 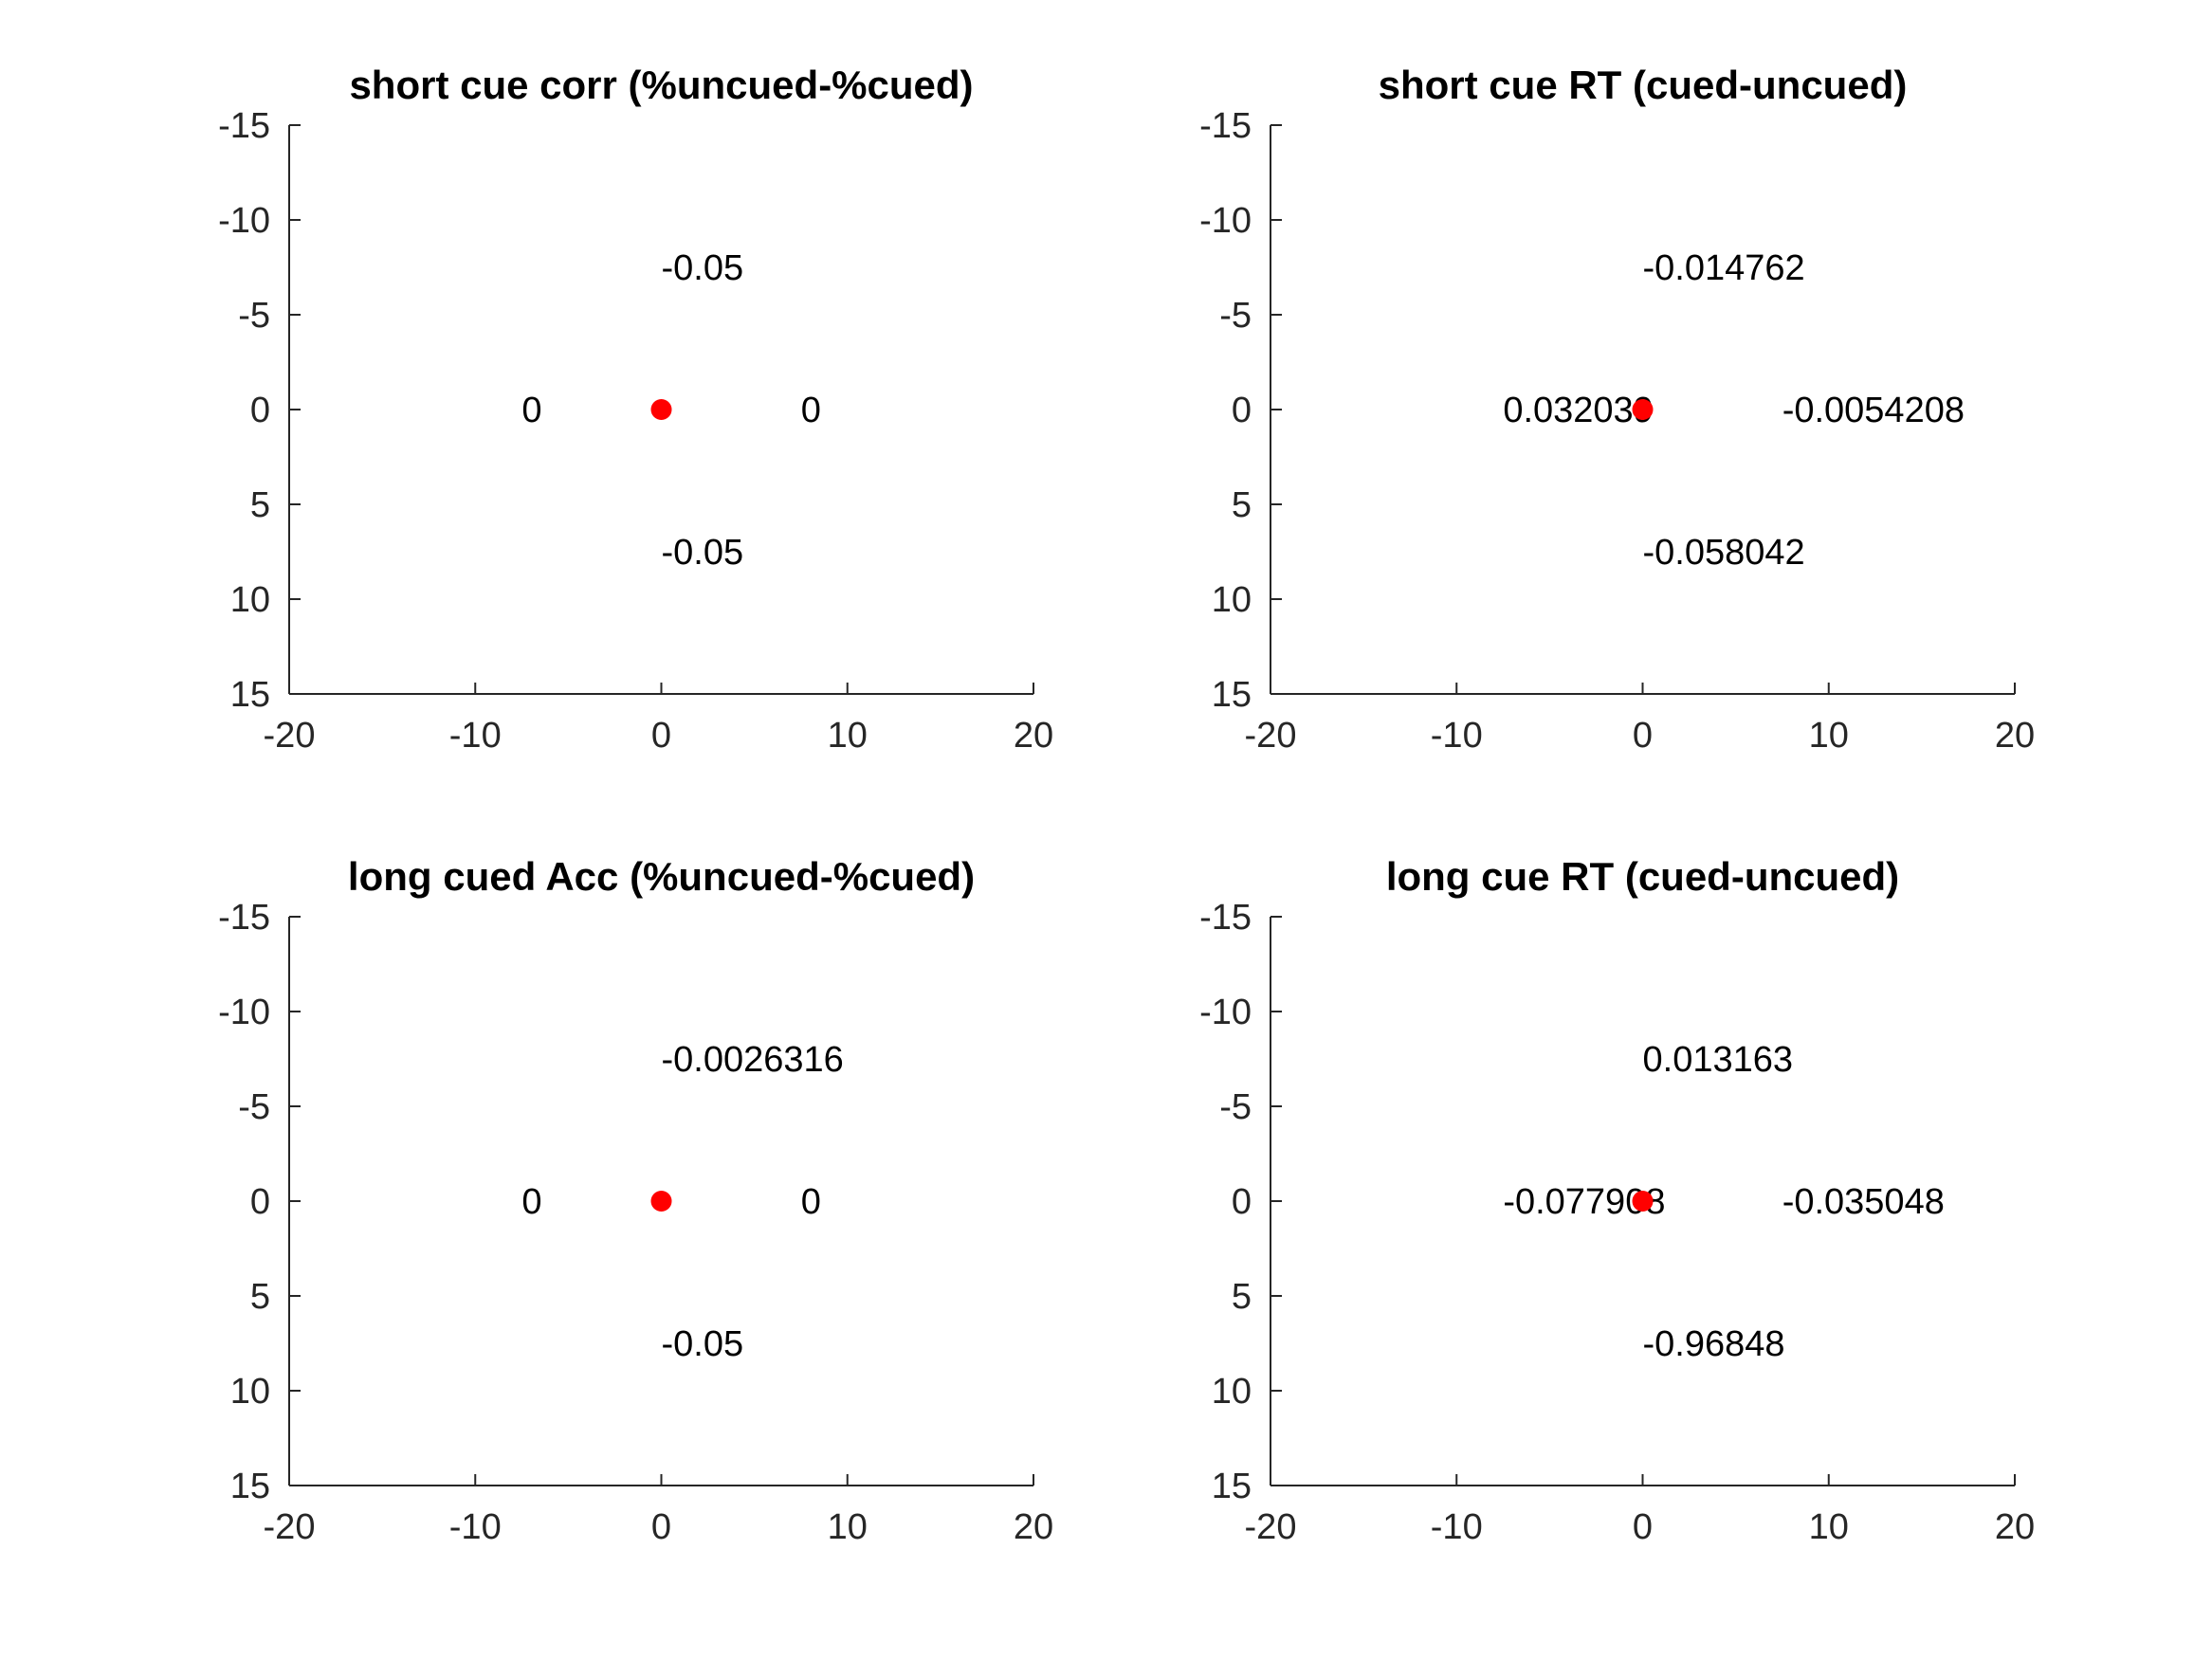 What do you see at coordinates (1643, 85) in the screenshot?
I see `chart-title: short cue RT (cued-uncued)` at bounding box center [1643, 85].